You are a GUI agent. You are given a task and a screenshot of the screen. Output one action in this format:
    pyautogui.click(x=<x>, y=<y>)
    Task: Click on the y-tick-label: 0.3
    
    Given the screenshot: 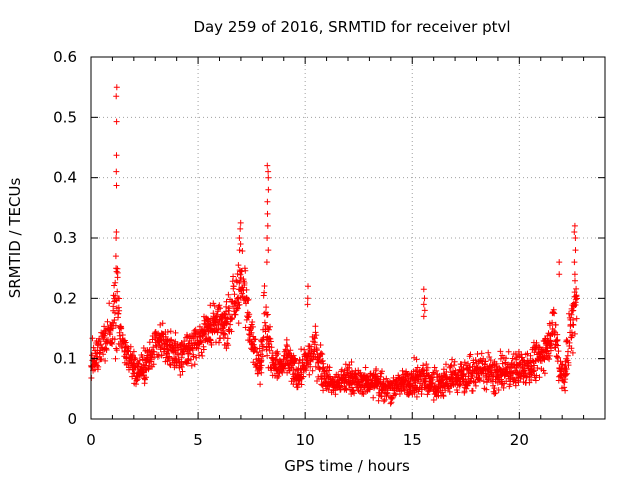 What is the action you would take?
    pyautogui.click(x=65, y=238)
    